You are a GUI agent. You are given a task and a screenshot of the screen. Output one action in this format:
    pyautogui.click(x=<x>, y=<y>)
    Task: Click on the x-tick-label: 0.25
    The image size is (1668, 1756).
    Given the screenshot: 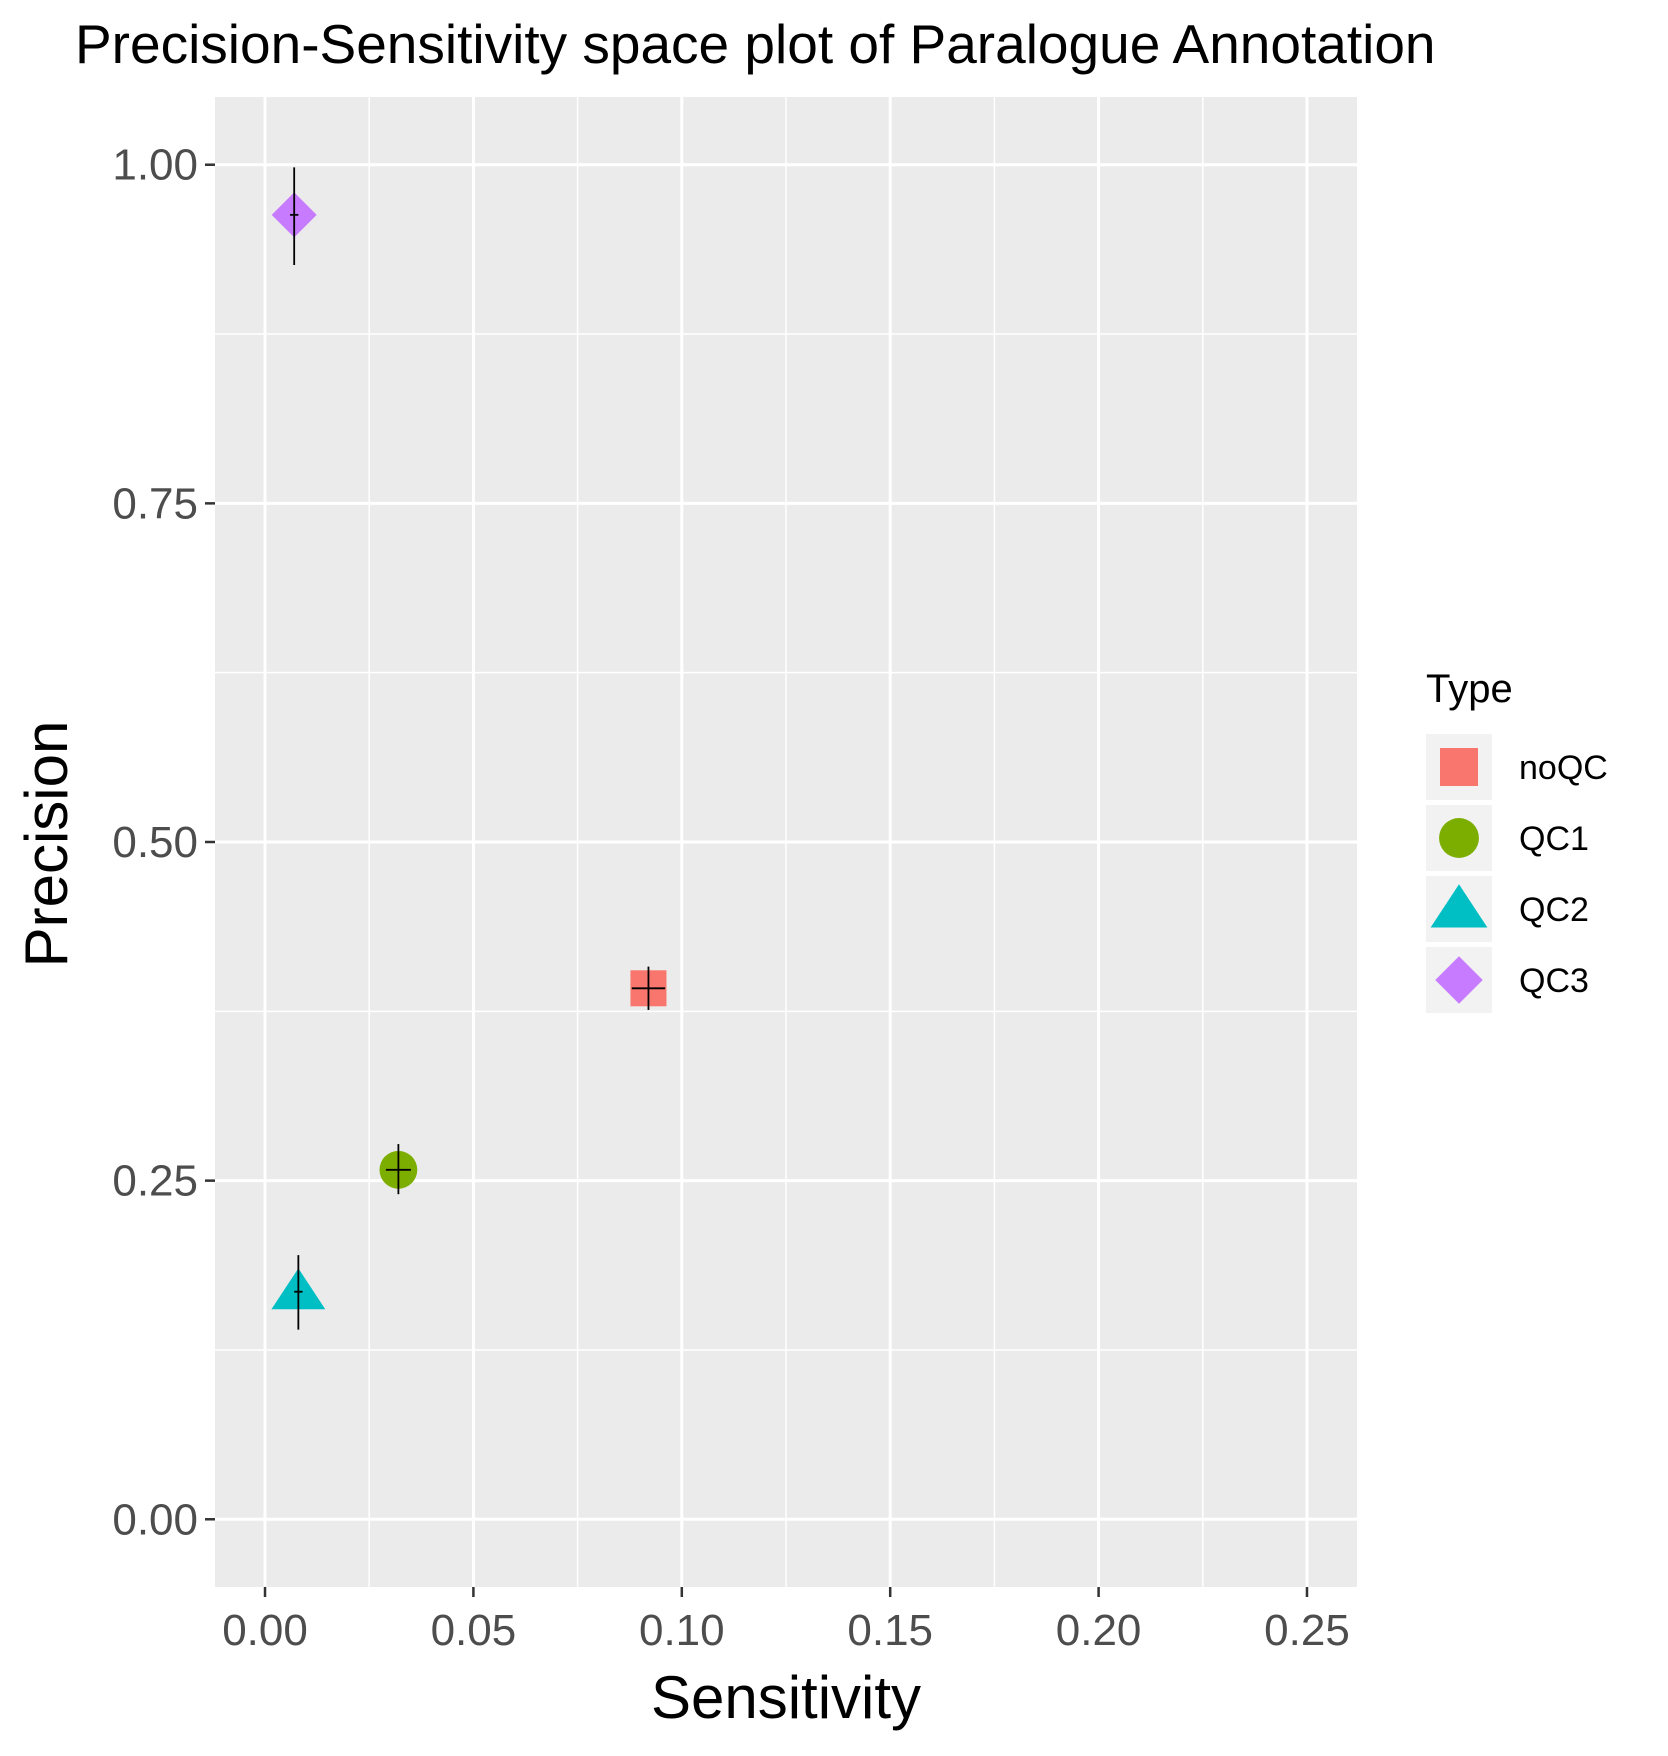 What is the action you would take?
    pyautogui.click(x=1307, y=1630)
    